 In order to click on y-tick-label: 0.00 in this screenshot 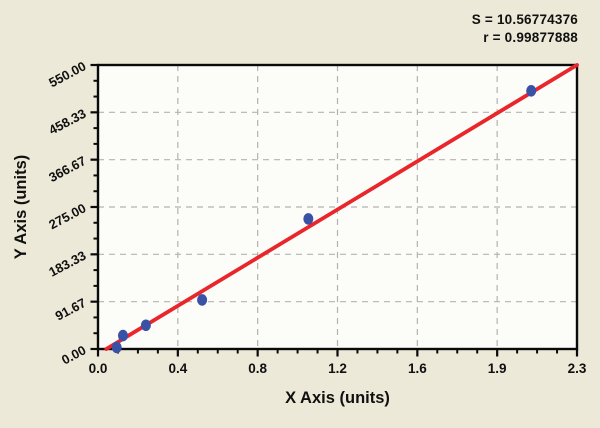, I will do `click(73, 354)`.